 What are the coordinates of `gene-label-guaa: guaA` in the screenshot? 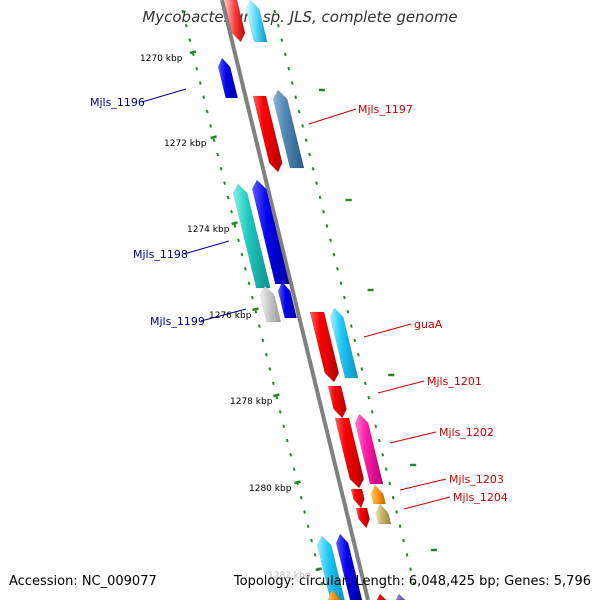 It's located at (428, 324).